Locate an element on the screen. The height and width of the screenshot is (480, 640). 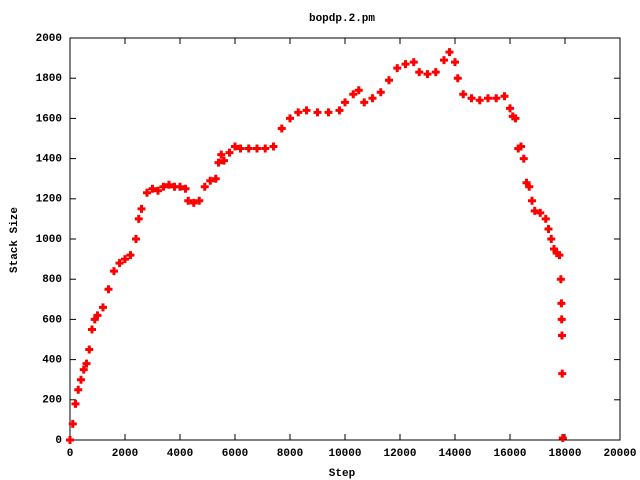
chart-title: bopdp.2.pm is located at coordinates (342, 19).